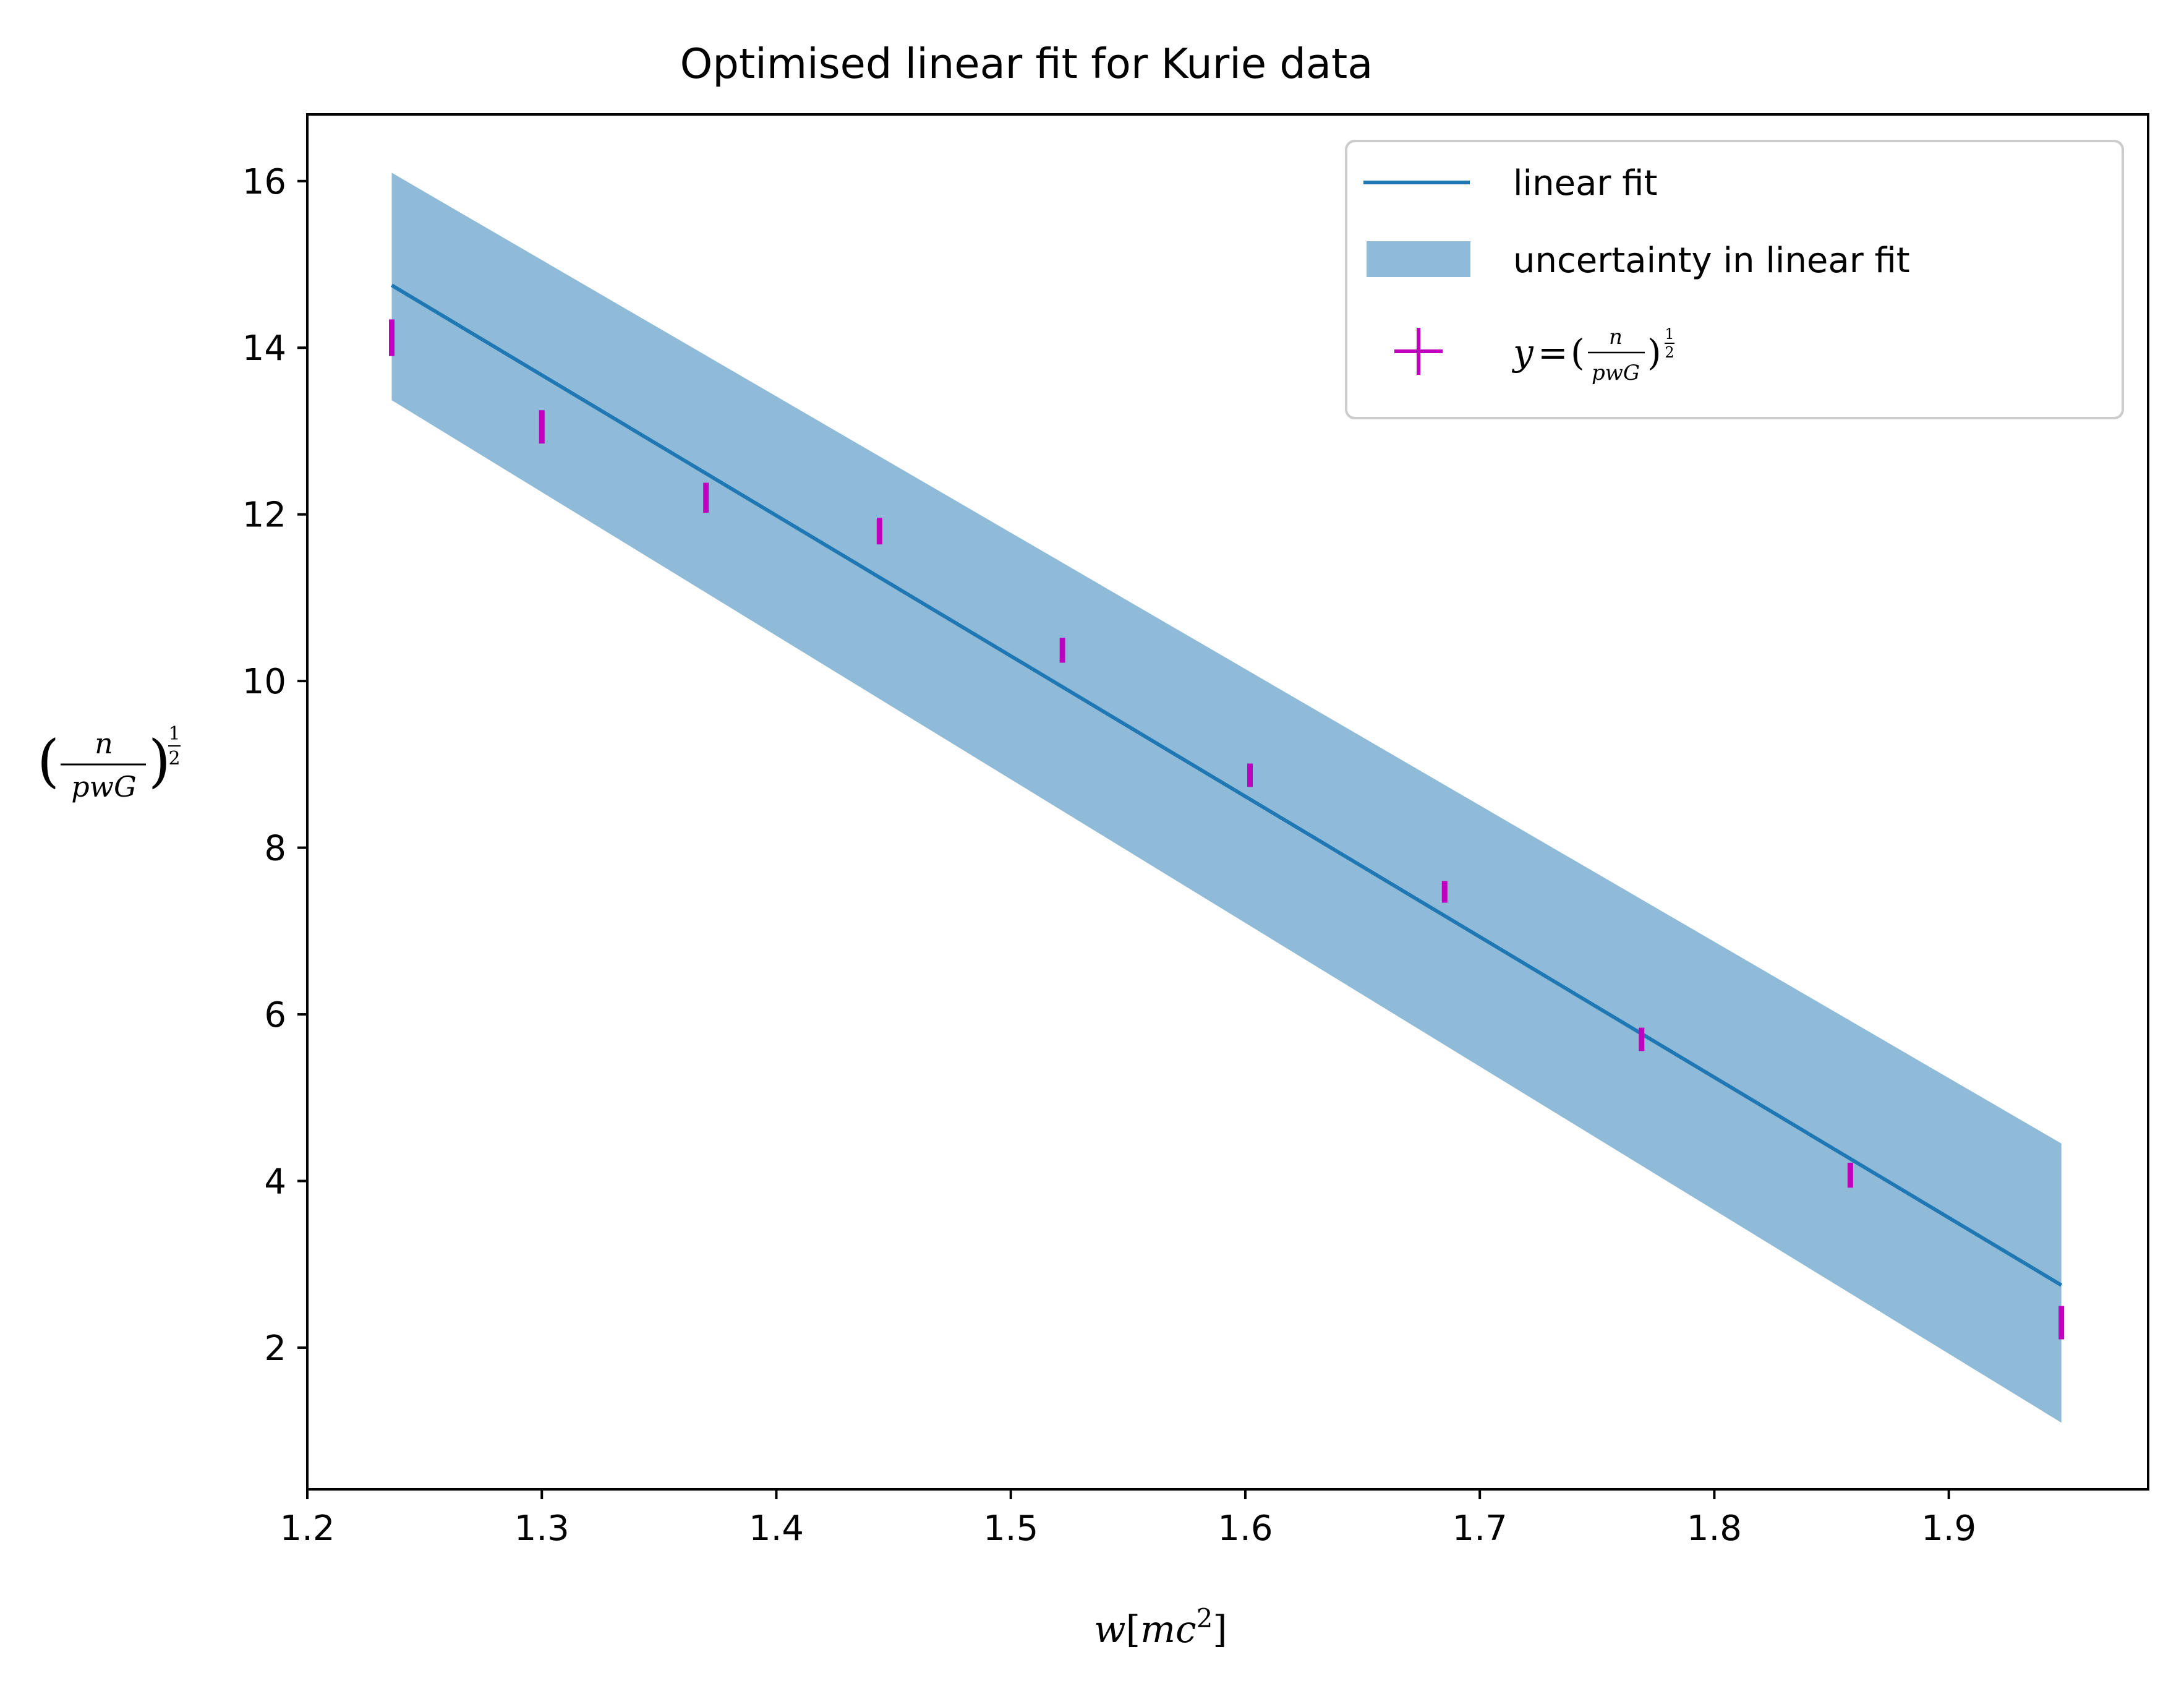 The image size is (2184, 1686). I want to click on y-axis-label: ( n pwG ) 1 2, so click(109, 763).